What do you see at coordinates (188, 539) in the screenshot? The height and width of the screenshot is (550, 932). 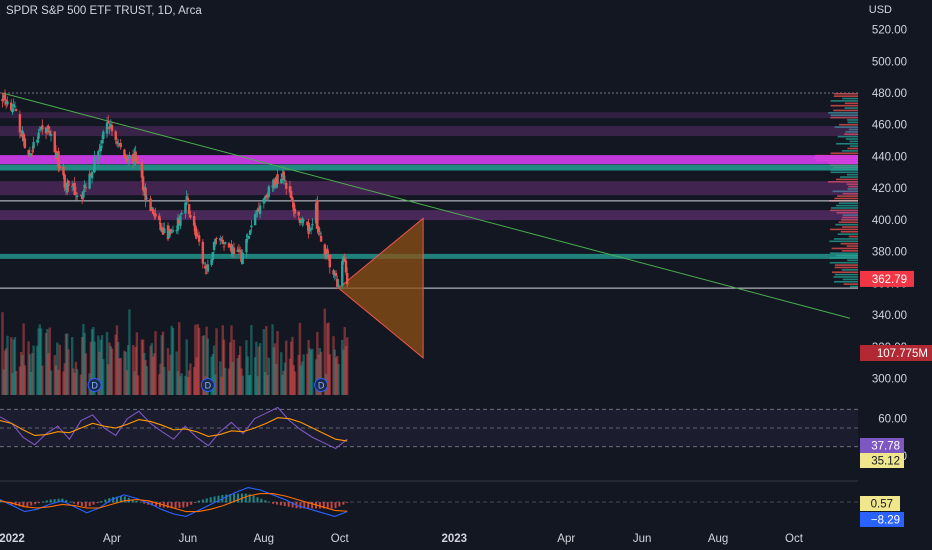 I see `time-tick-label: Jun` at bounding box center [188, 539].